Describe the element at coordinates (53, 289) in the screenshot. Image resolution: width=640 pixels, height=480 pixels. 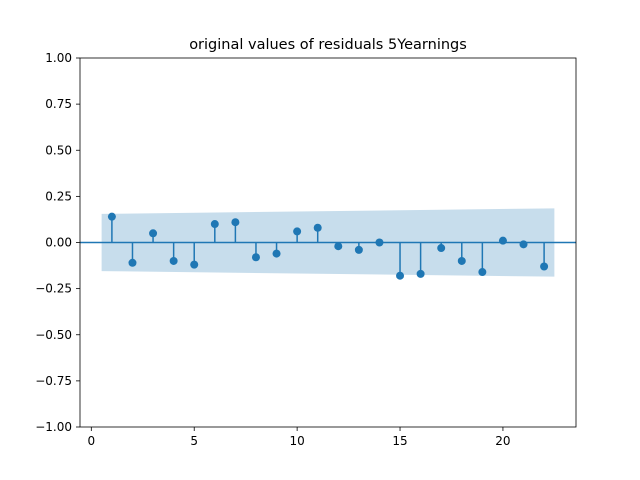
I see `y-tick-label: −0.25` at that location.